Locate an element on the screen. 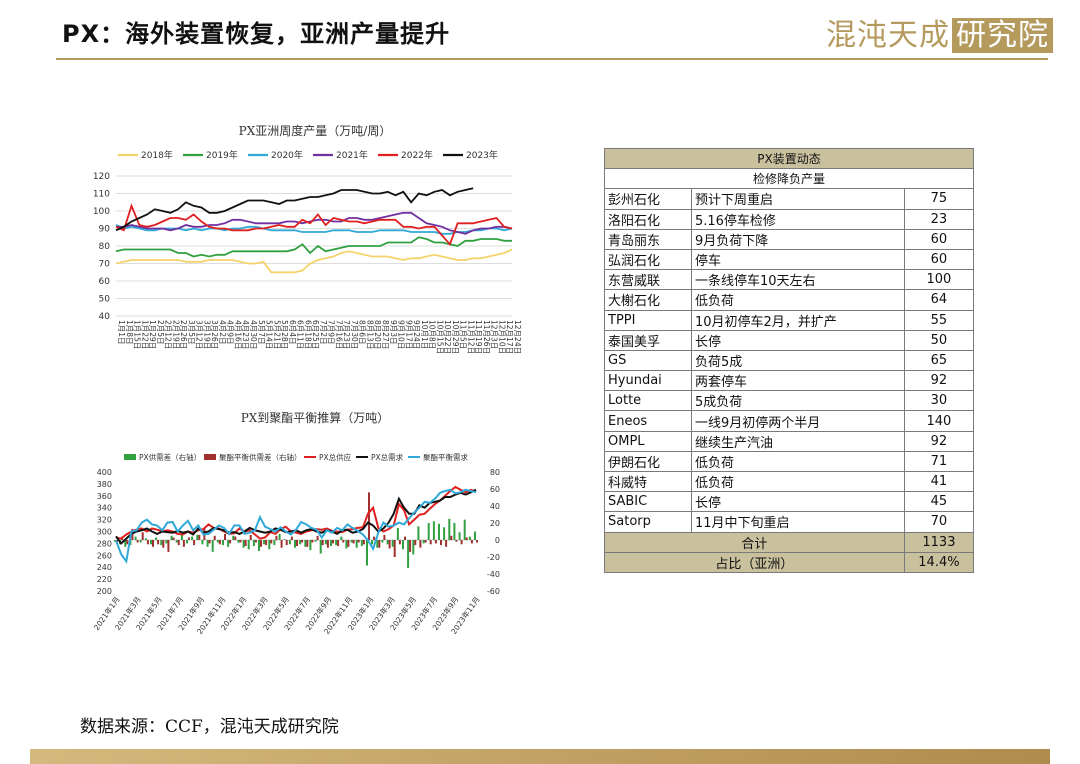 The width and height of the screenshot is (1080, 764). x-tick-label: 9月10日 is located at coordinates (401, 334).